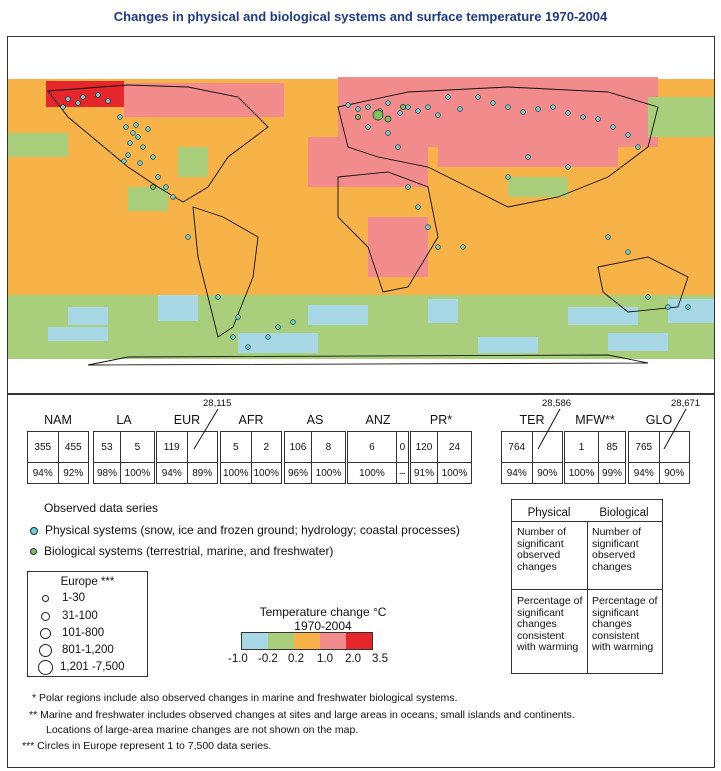  What do you see at coordinates (498, 147) in the screenshot?
I see `eurasia-outline` at bounding box center [498, 147].